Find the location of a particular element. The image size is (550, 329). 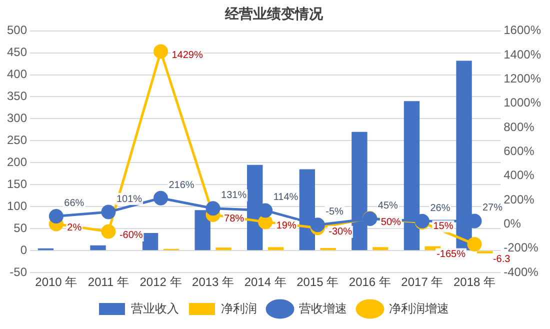

x-tick-label: 2012 年 is located at coordinates (161, 282).